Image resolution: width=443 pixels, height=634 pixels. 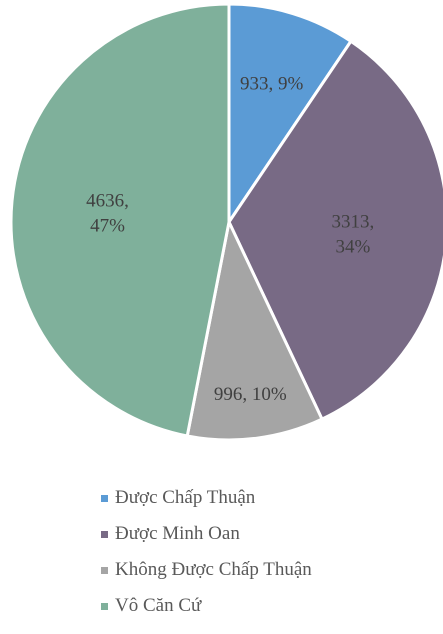 What do you see at coordinates (158, 605) in the screenshot?
I see `legend-label: Vô Căn Cứ` at bounding box center [158, 605].